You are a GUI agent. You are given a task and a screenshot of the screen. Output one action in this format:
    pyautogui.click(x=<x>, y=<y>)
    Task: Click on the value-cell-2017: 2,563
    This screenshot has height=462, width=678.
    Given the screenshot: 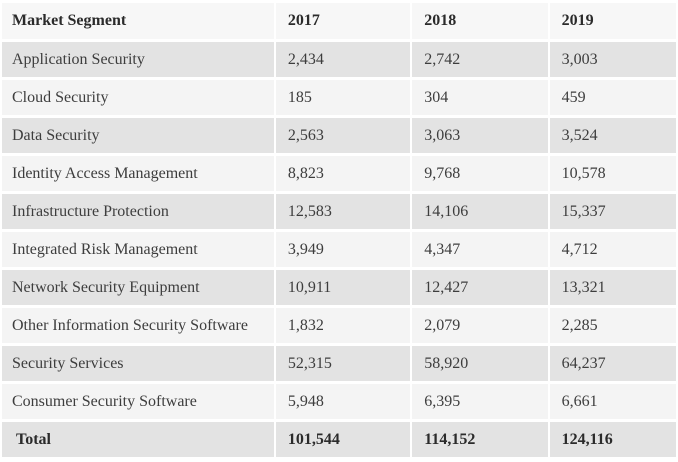 What is the action you would take?
    pyautogui.click(x=343, y=135)
    